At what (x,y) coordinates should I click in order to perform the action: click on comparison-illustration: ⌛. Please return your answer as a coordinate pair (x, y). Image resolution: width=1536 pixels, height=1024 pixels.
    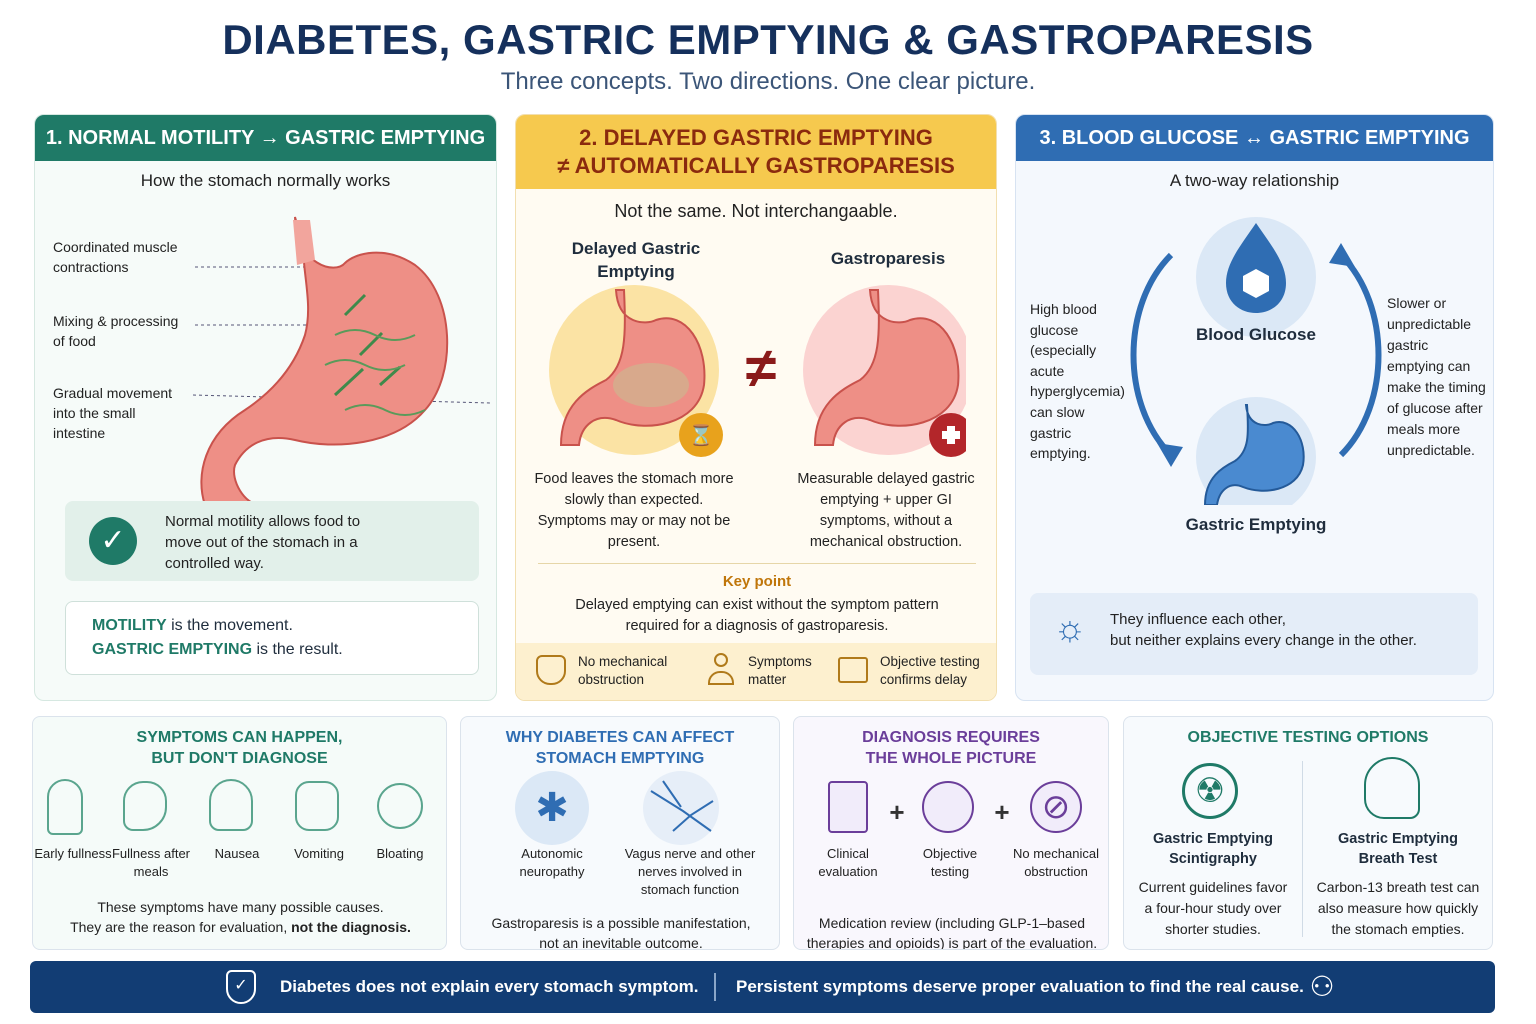
    Looking at the image, I should click on (757, 371).